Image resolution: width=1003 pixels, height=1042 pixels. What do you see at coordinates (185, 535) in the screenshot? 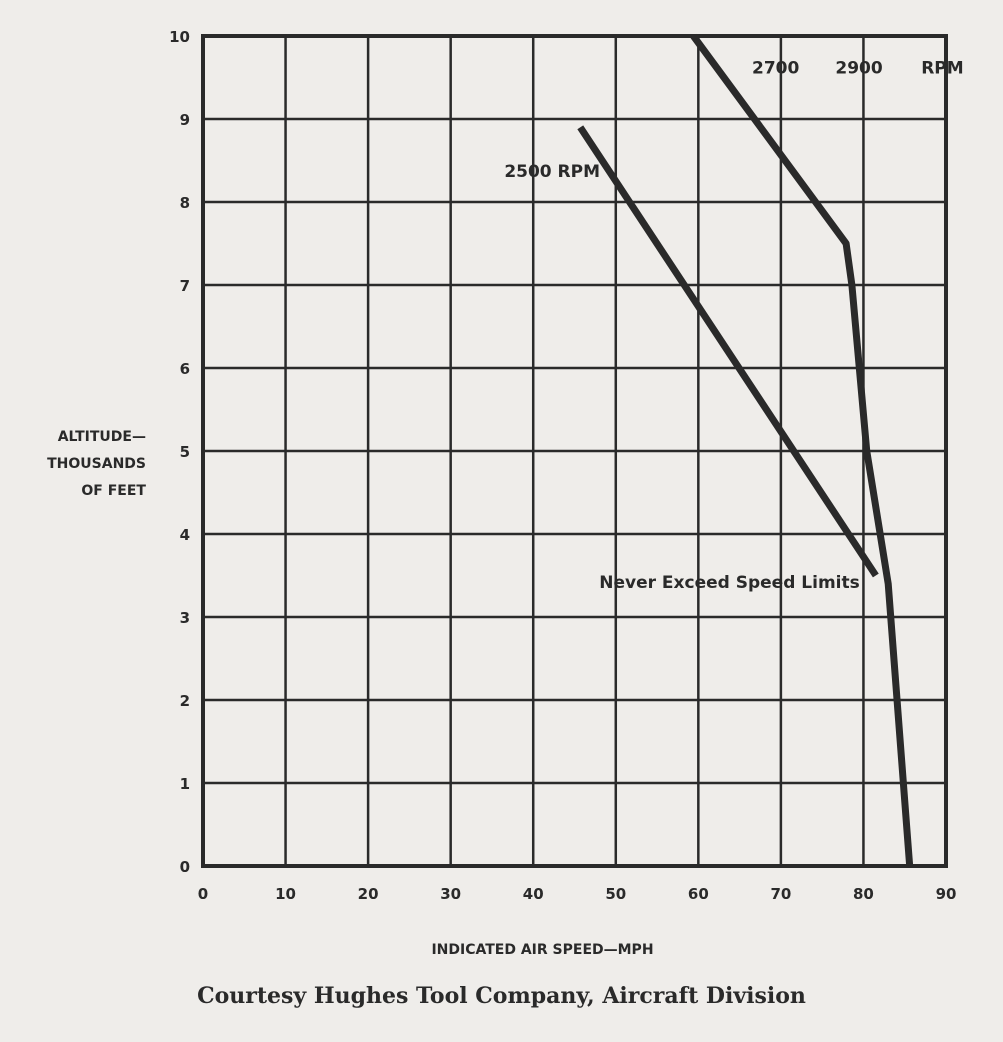
I see `y-tick-label: 4` at bounding box center [185, 535].